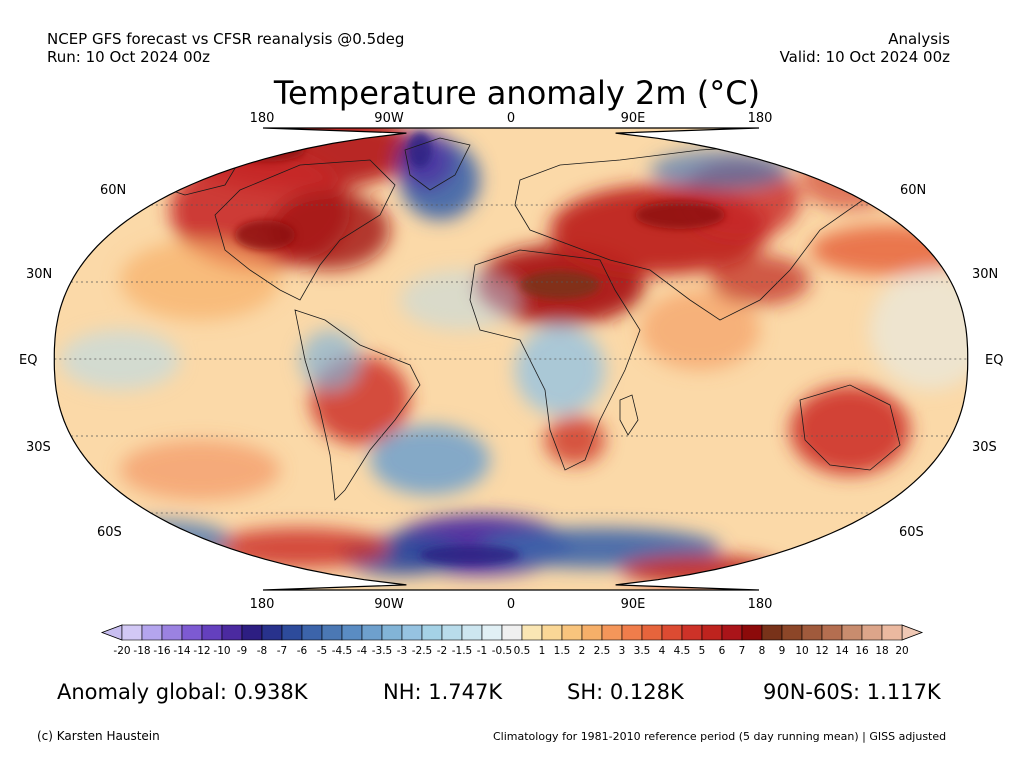 The width and height of the screenshot is (1024, 772). Describe the element at coordinates (911, 532) in the screenshot. I see `lat-label-right-60s: 60S` at that location.